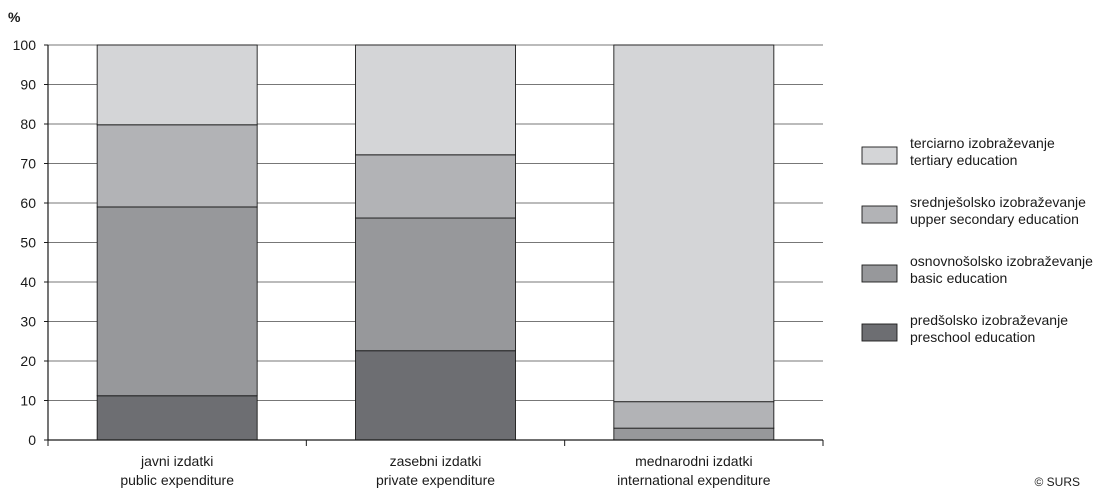 The height and width of the screenshot is (492, 1113). What do you see at coordinates (28, 164) in the screenshot?
I see `y-tick-label: 70` at bounding box center [28, 164].